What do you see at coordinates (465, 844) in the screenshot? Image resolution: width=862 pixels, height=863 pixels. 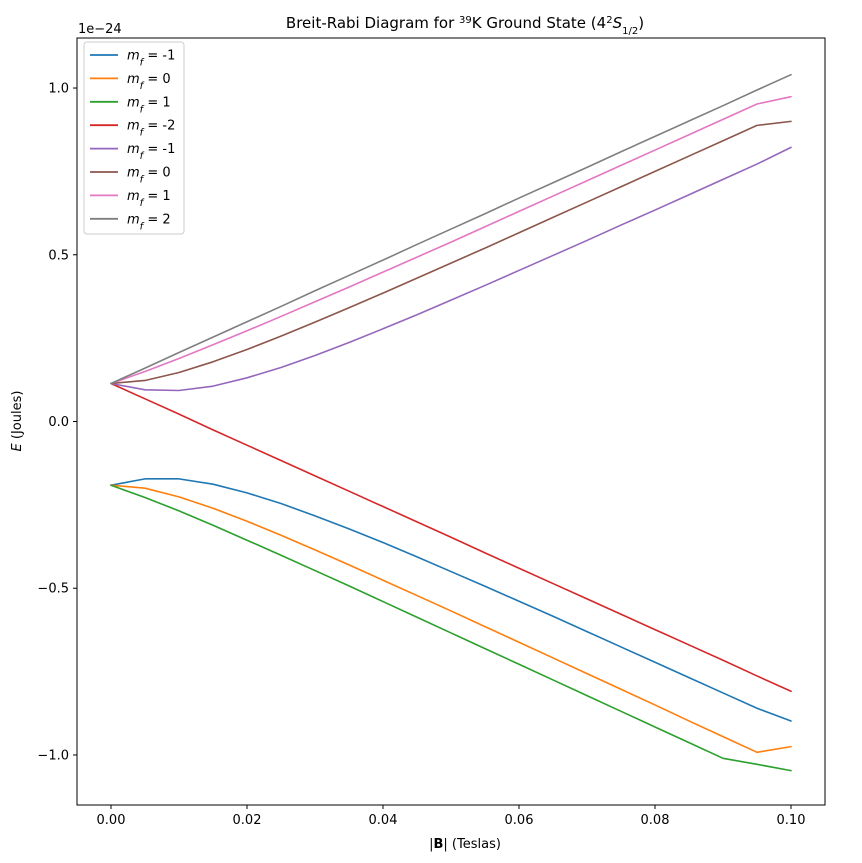 I see `x-axis-label: |B| (Teslas)` at bounding box center [465, 844].